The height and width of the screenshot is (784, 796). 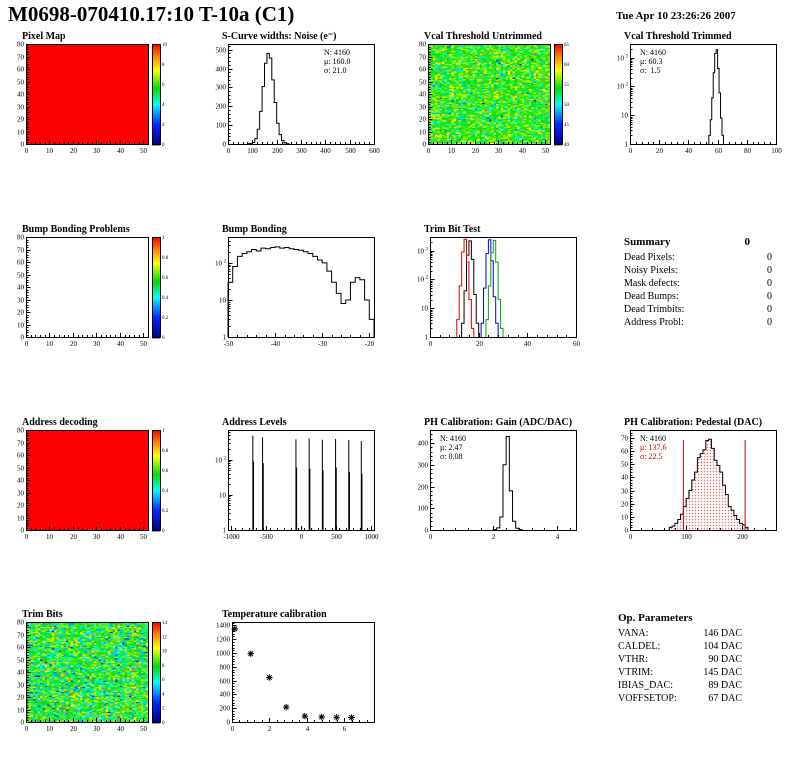 I want to click on plot-title-pixel-map: Pixel Map, so click(x=44, y=36).